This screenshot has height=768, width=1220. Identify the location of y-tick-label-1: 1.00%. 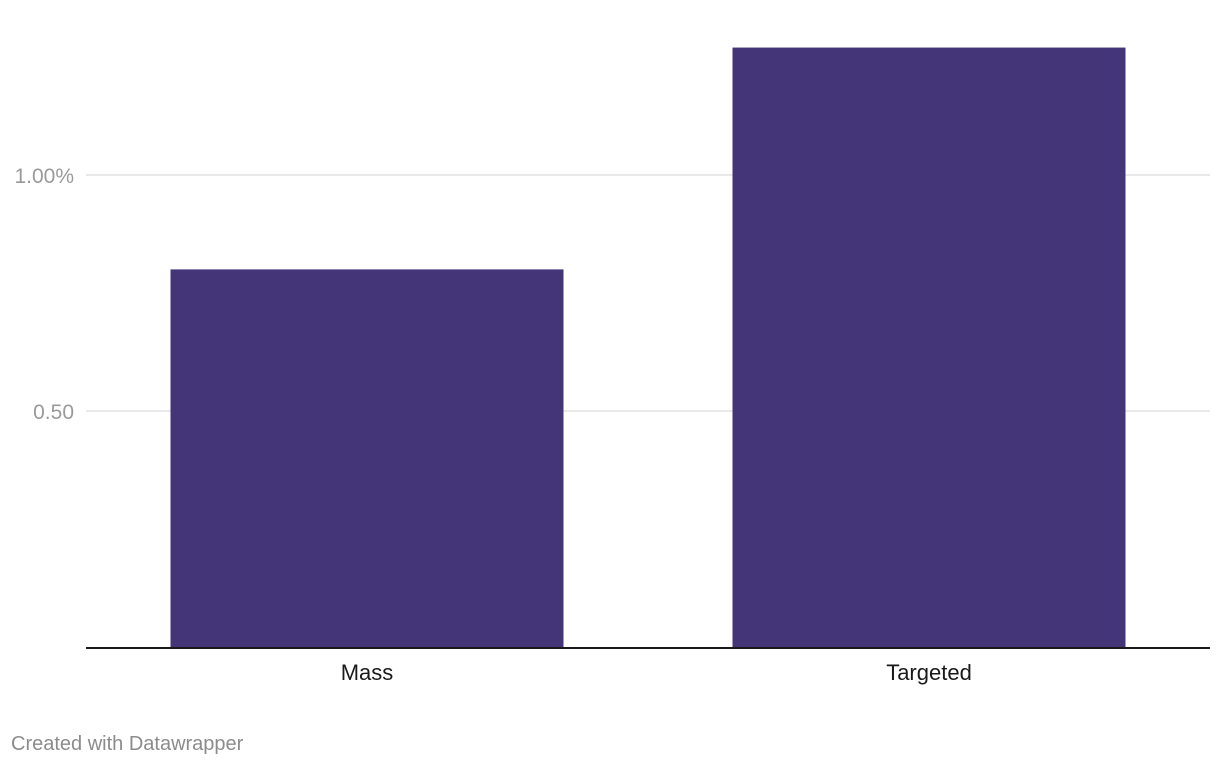
(44, 176).